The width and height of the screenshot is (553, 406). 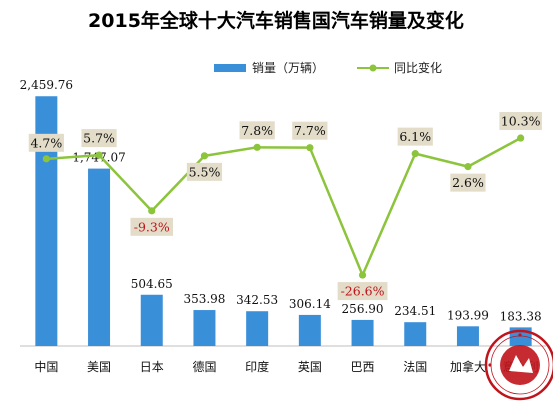 I want to click on growth-label-text: 4.7%, so click(x=46, y=142).